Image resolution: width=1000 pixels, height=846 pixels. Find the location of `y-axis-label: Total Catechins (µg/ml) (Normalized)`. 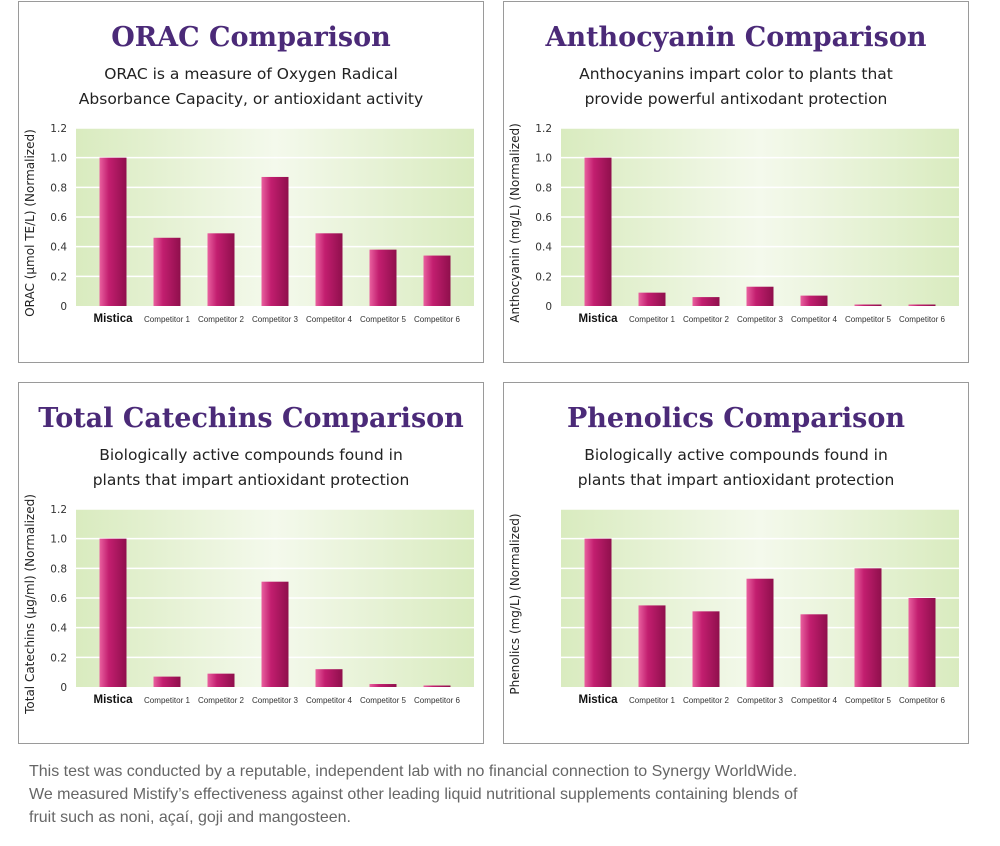

y-axis-label: Total Catechins (µg/ml) (Normalized) is located at coordinates (30, 604).